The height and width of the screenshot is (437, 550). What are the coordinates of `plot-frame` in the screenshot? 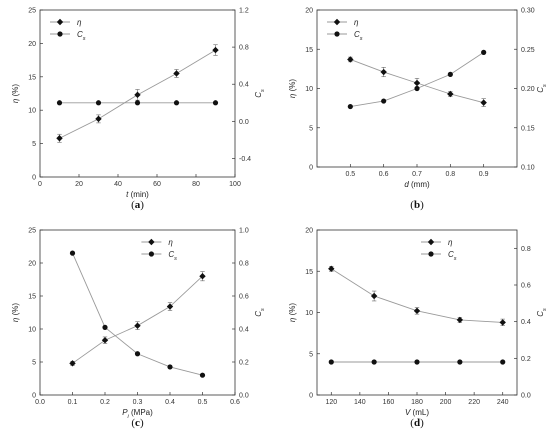 It's located at (137, 312).